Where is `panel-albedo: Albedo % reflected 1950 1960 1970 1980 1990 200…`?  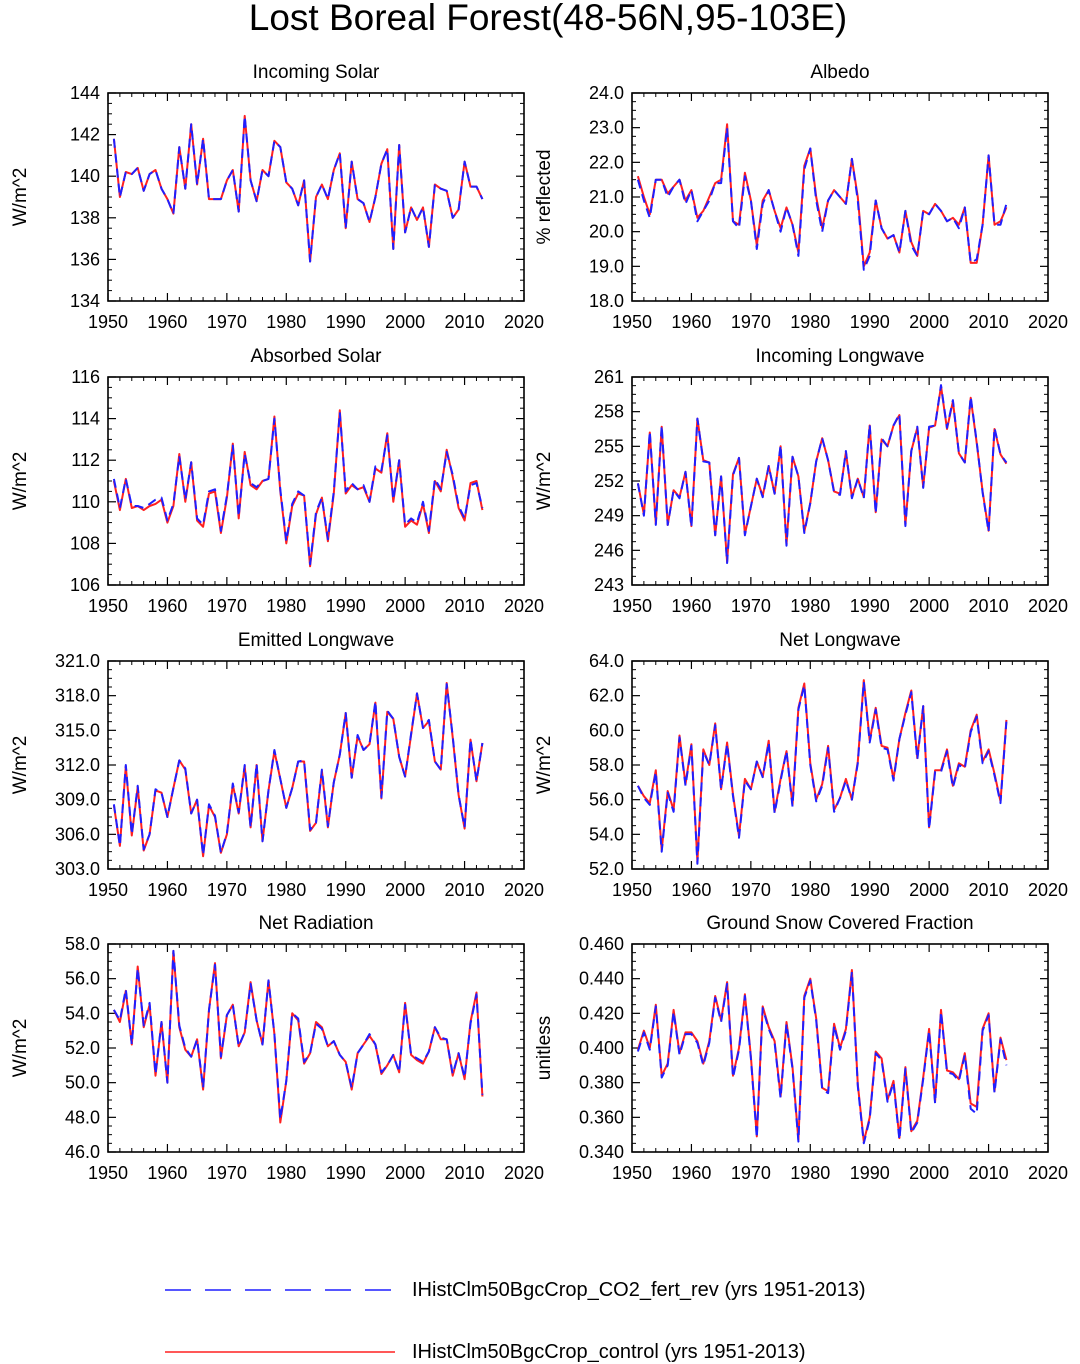
panel-albedo: Albedo % reflected 1950 1960 1970 1980 1990 200… is located at coordinates (801, 197).